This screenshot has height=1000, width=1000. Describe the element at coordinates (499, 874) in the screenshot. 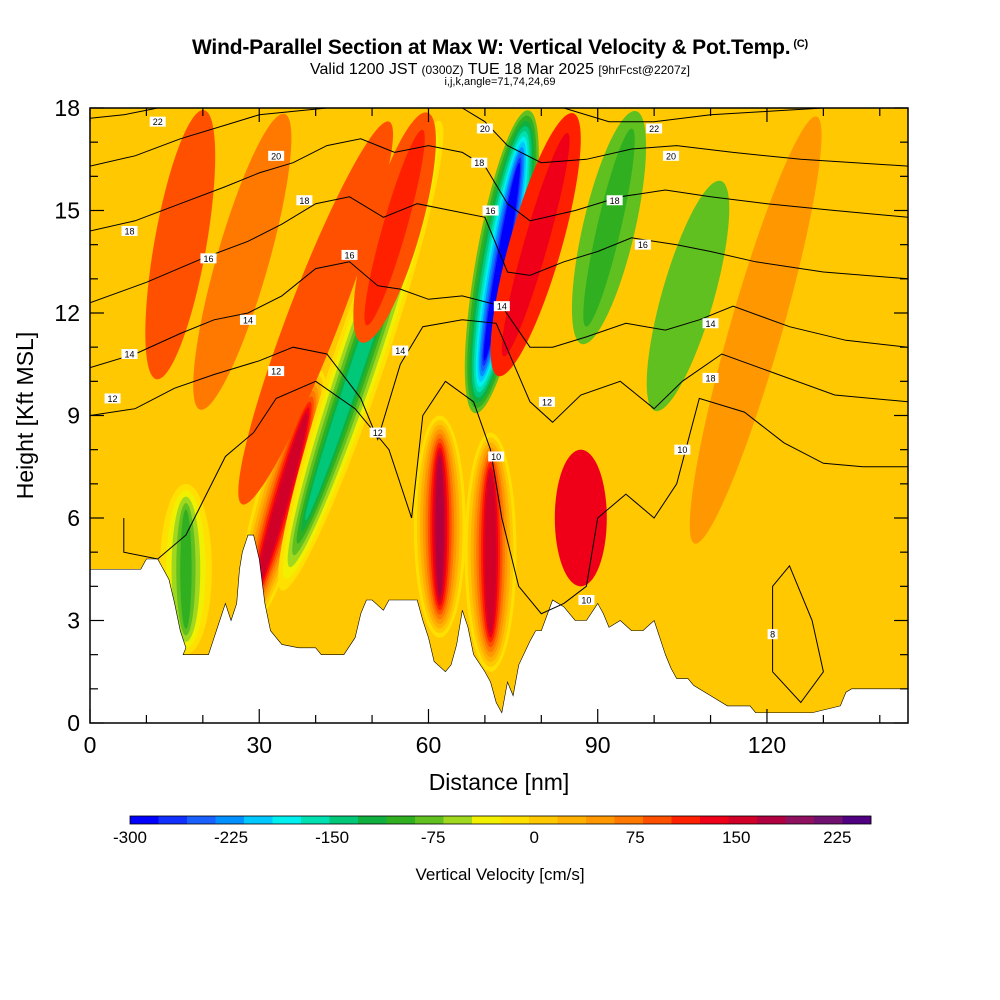

I see `colorbar-label: Vertical Velocity [cm/s]` at that location.